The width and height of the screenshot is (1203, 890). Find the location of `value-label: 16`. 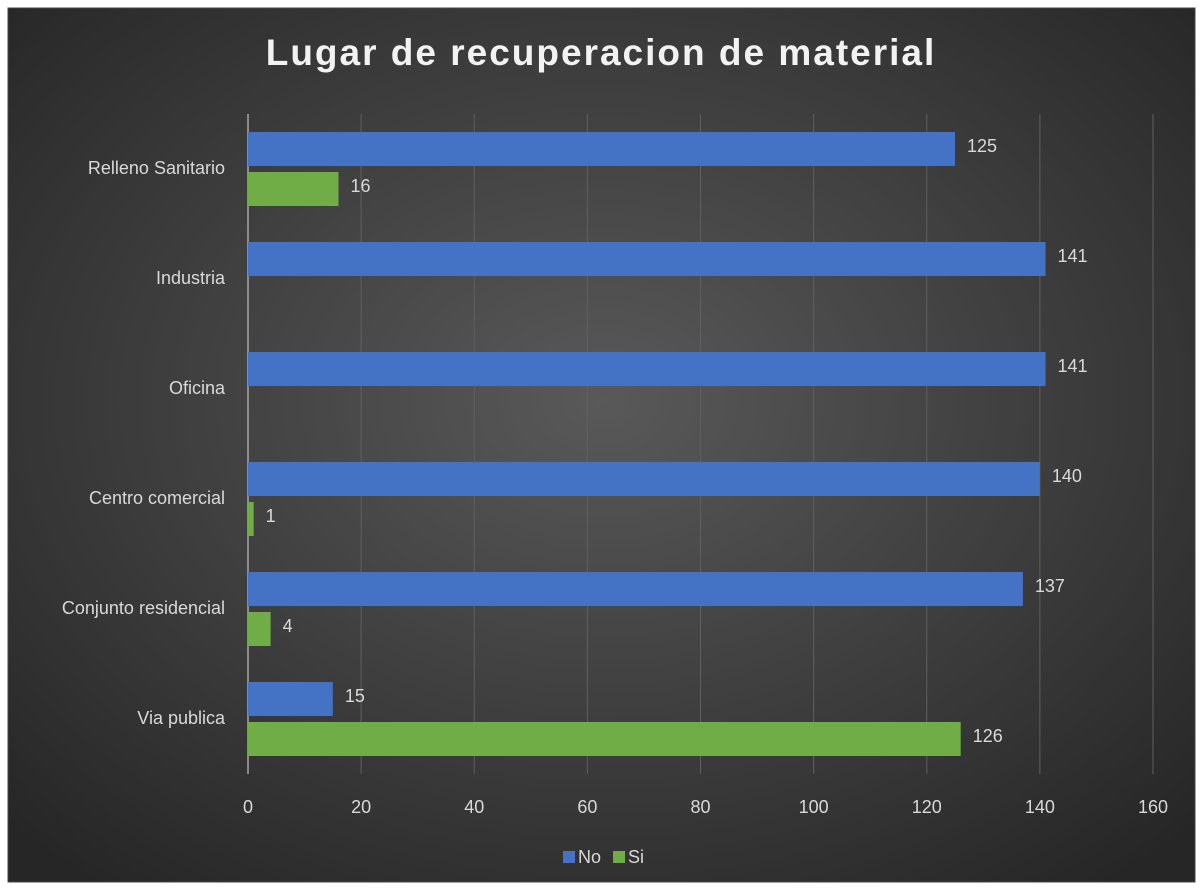

value-label: 16 is located at coordinates (361, 186).